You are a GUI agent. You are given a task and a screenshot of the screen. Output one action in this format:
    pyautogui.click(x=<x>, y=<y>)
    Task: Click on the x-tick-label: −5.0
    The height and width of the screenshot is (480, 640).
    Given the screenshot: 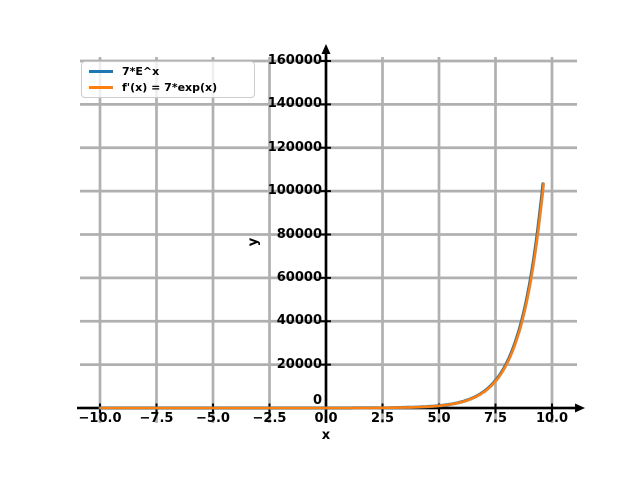 What is the action you would take?
    pyautogui.click(x=213, y=418)
    